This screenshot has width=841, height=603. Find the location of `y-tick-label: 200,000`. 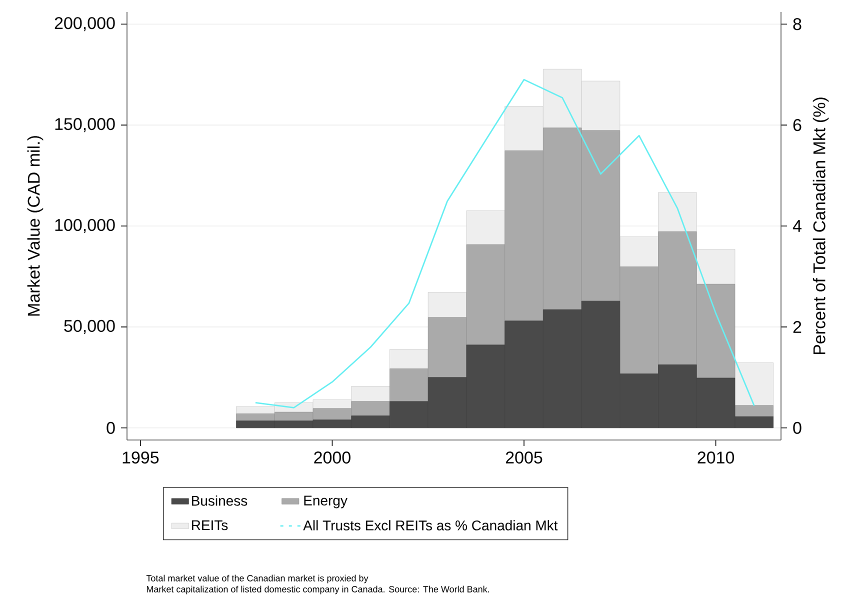

y-tick-label: 200,000 is located at coordinates (84, 24).